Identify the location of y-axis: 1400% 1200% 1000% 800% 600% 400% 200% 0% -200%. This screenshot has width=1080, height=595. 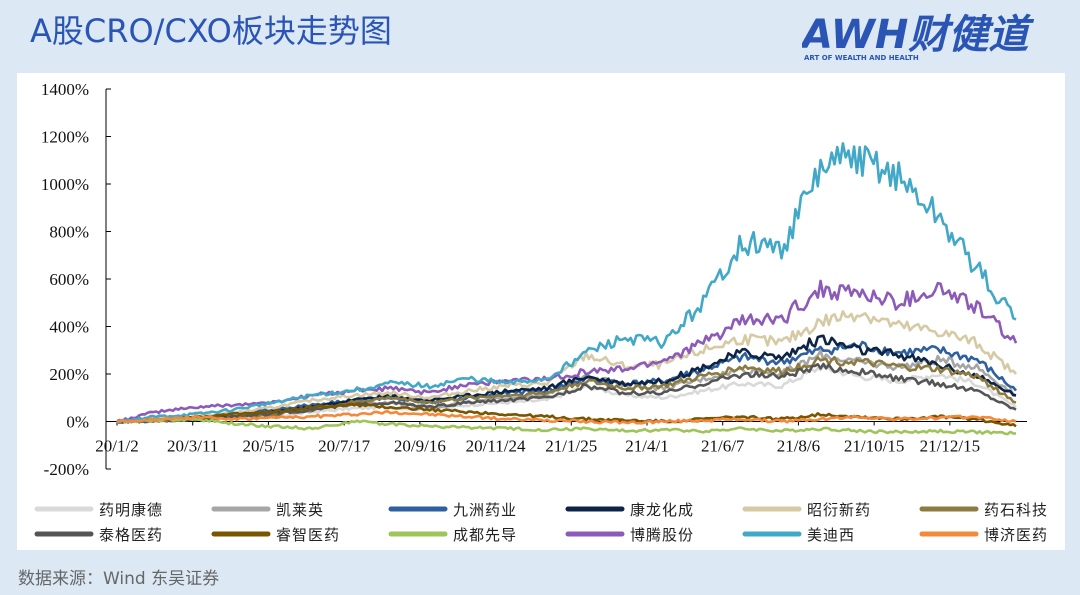
(76, 279).